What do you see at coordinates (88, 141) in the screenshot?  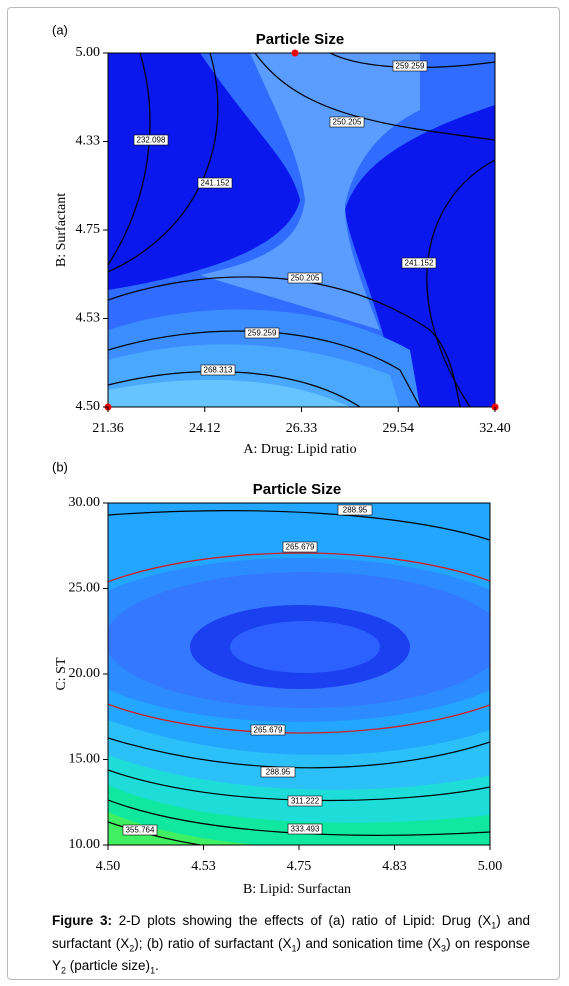 I see `y-tick-label: 4.33` at bounding box center [88, 141].